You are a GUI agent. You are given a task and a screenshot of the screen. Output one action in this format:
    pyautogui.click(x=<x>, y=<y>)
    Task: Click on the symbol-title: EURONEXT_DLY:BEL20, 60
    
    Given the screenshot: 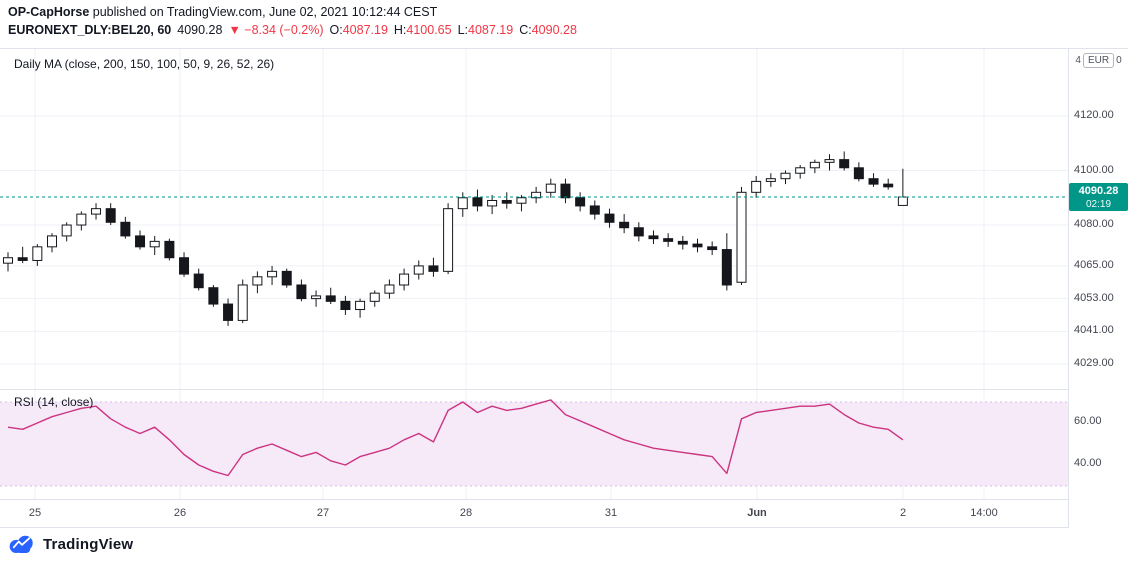 What is the action you would take?
    pyautogui.click(x=90, y=30)
    